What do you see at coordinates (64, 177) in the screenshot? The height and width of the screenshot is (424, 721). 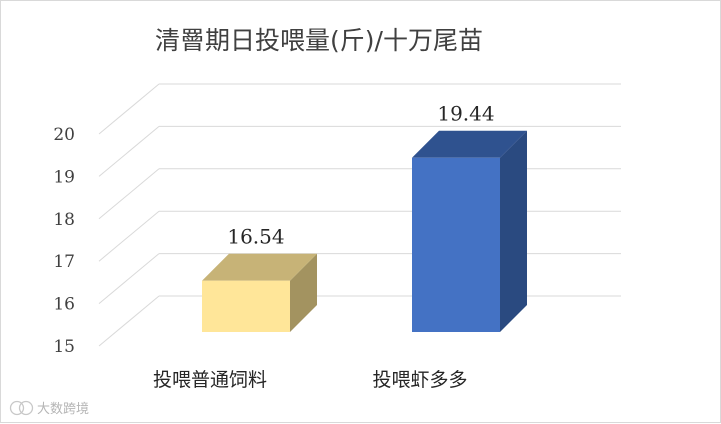 I see `y-tick-label: 19` at bounding box center [64, 177].